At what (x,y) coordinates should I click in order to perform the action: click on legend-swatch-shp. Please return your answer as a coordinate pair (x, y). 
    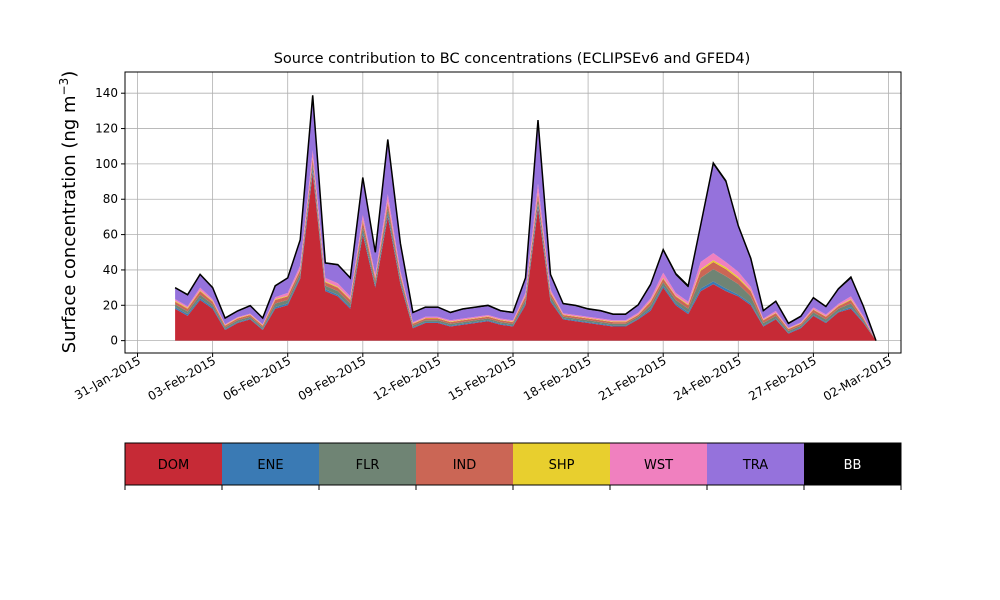
    Looking at the image, I should click on (561, 464).